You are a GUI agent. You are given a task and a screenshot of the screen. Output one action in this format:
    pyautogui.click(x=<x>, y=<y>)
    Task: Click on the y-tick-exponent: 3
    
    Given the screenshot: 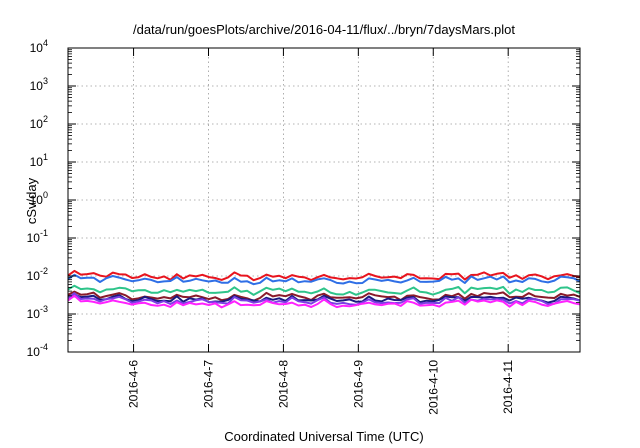 What is the action you would take?
    pyautogui.click(x=45, y=81)
    